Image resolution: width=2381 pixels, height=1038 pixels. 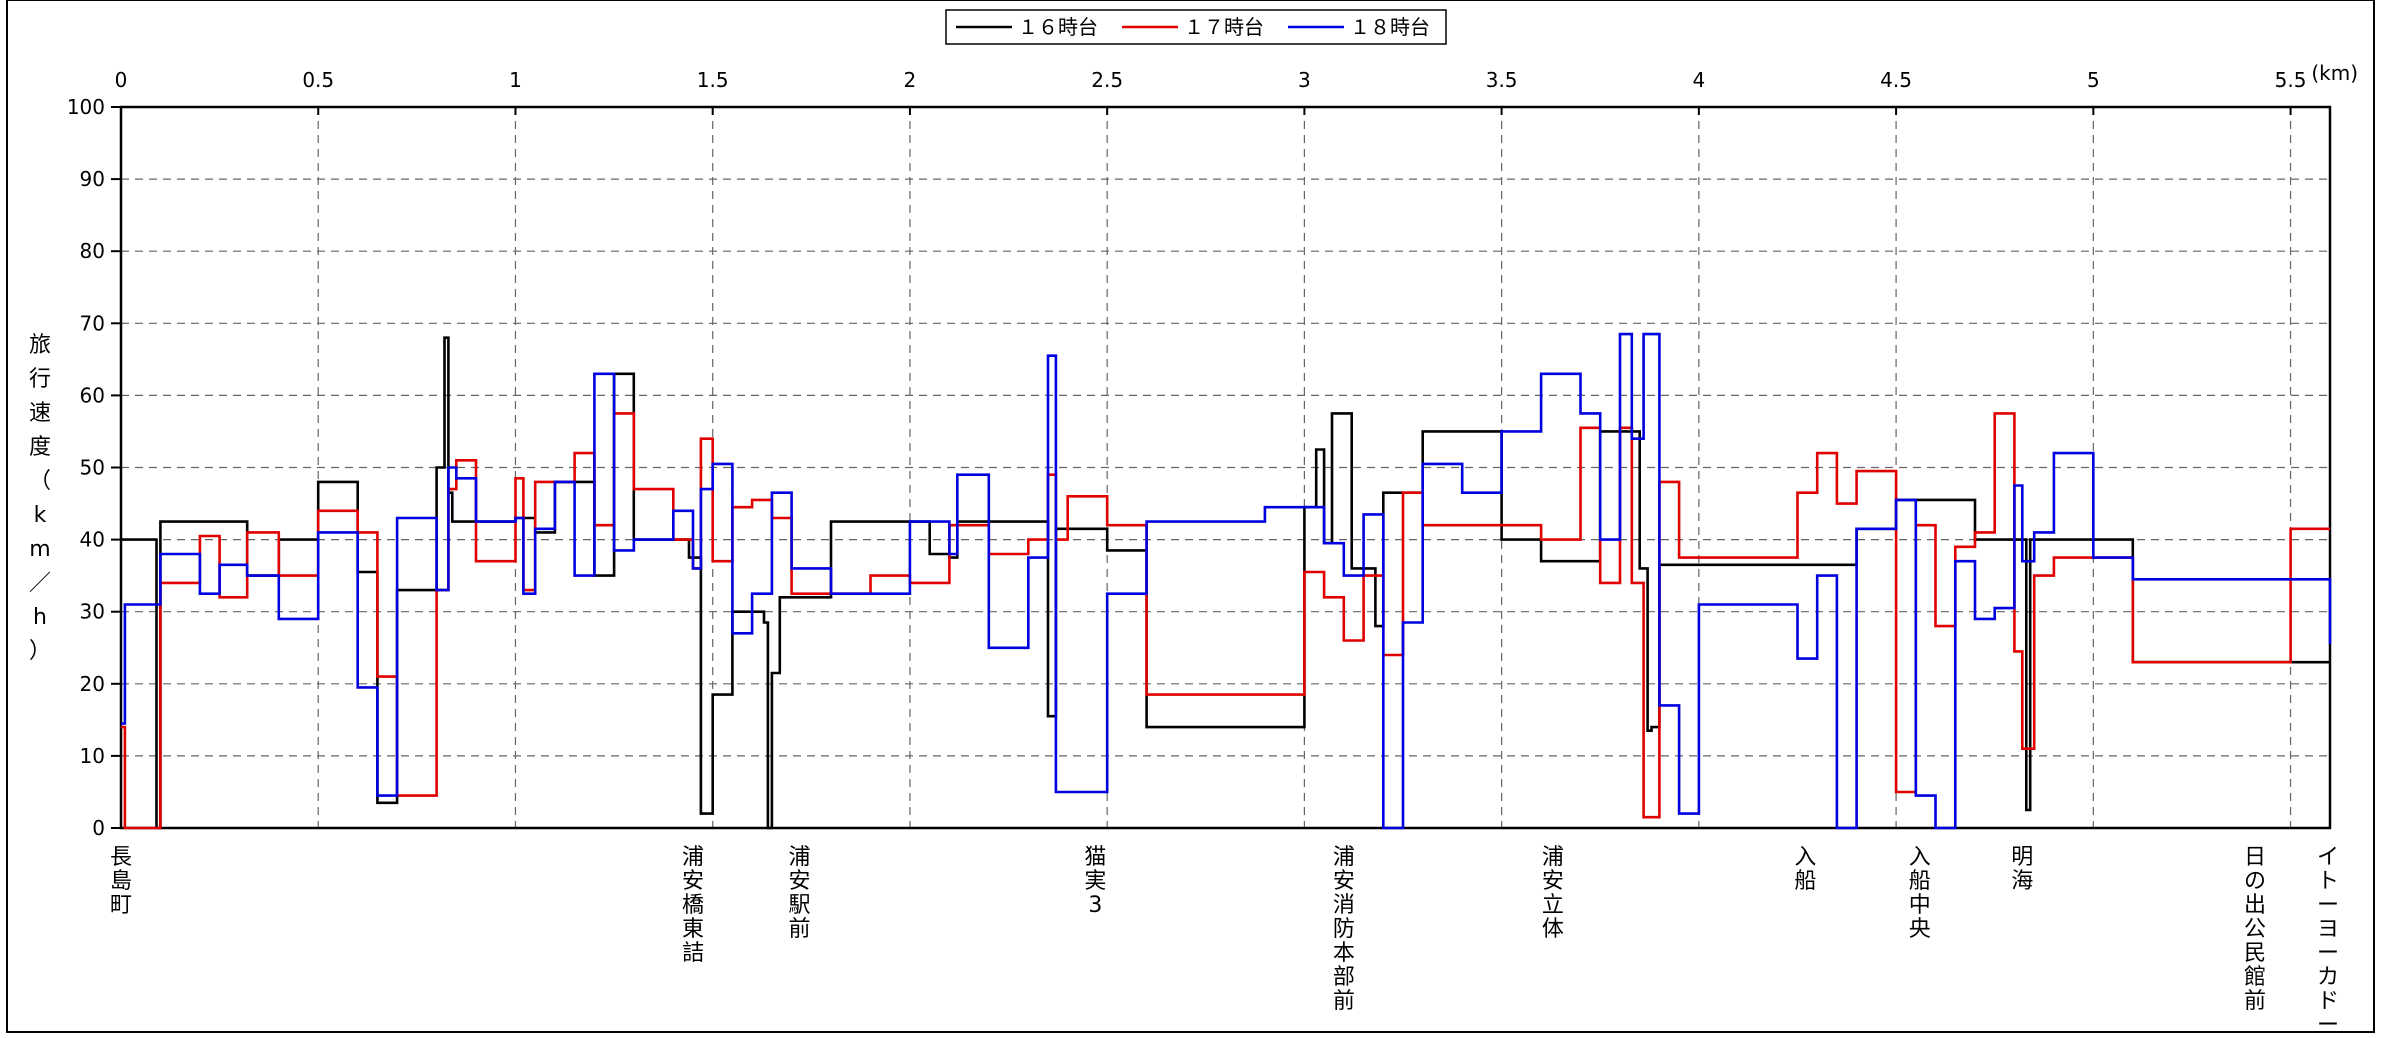 What do you see at coordinates (1095, 905) in the screenshot?
I see `station-label-char: 3` at bounding box center [1095, 905].